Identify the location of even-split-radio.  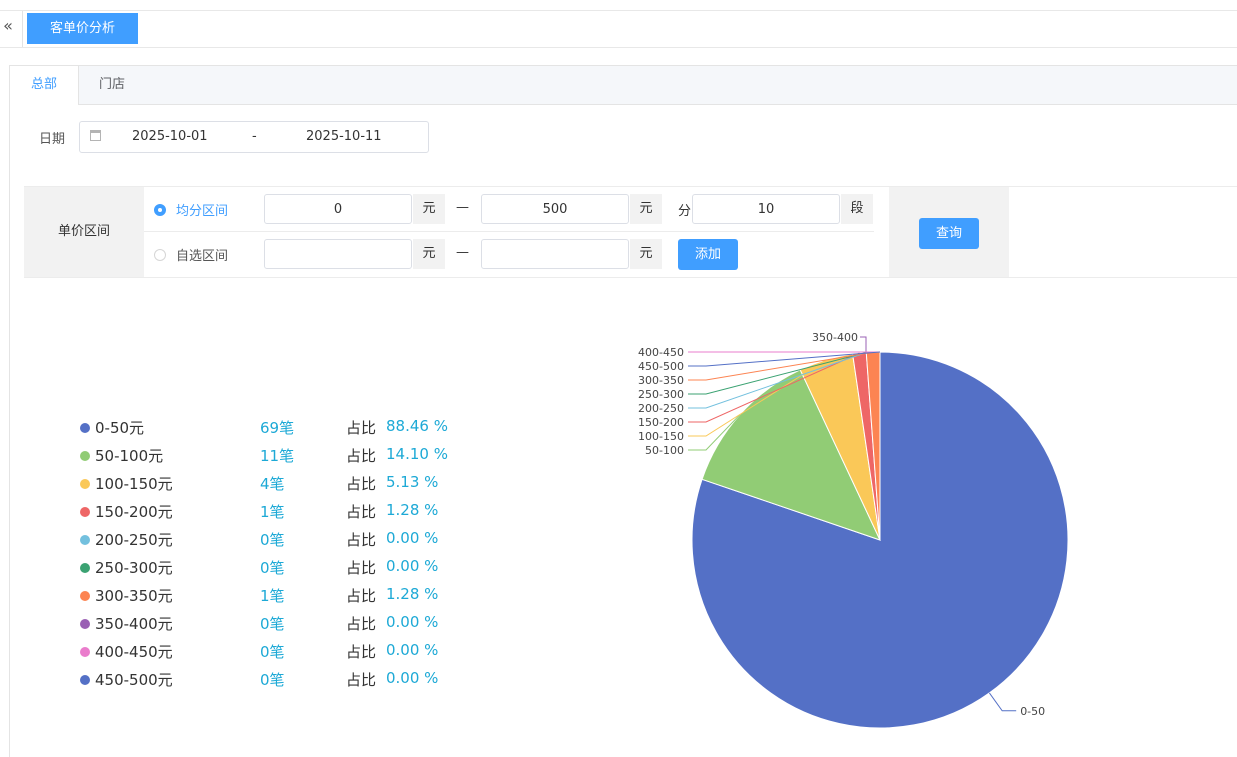
(160, 210).